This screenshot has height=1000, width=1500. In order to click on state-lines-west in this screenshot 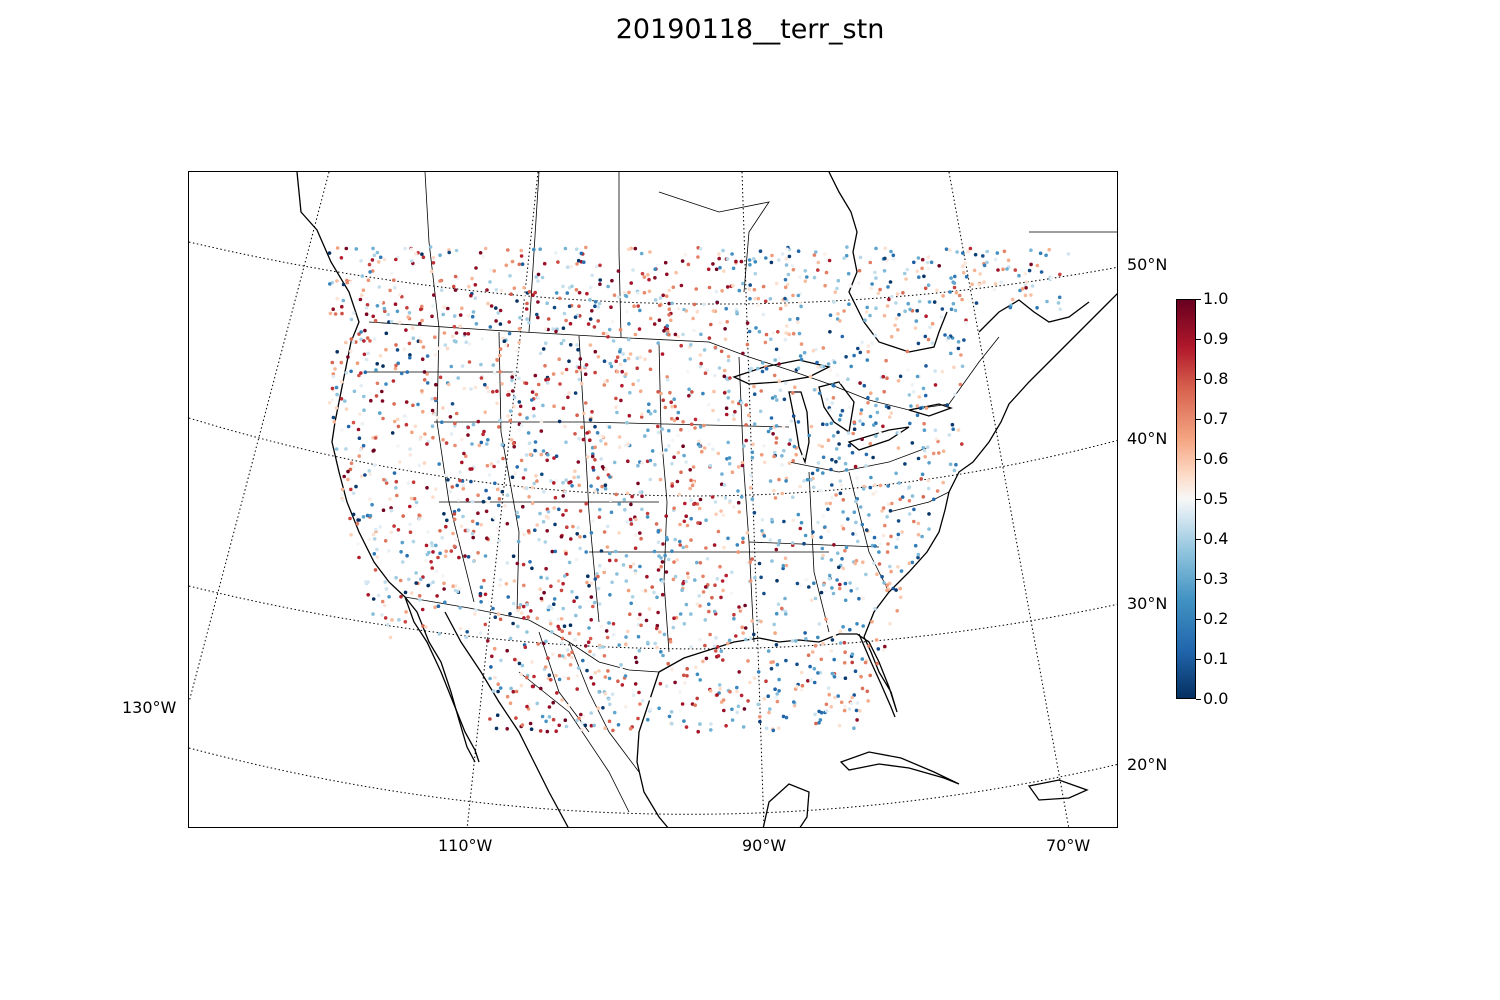, I will do `click(511, 475)`.